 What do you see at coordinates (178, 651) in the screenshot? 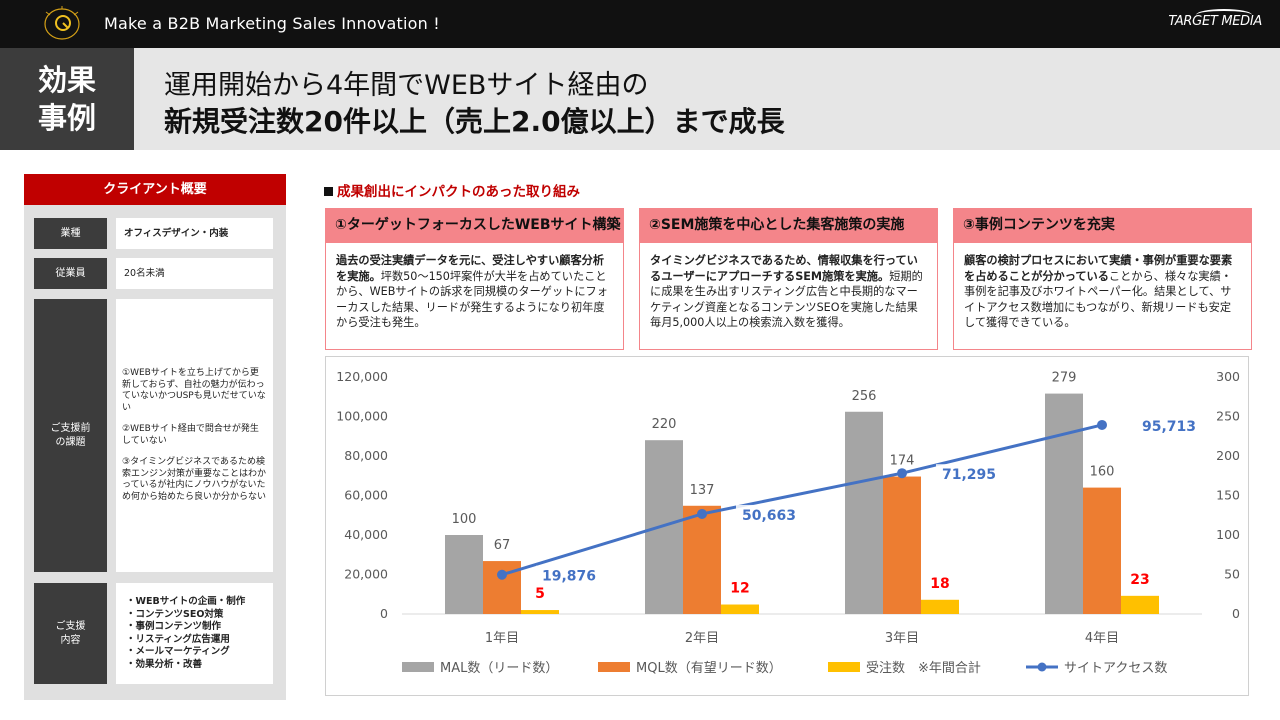
I see `support-item: ・メールマーケティング` at bounding box center [178, 651].